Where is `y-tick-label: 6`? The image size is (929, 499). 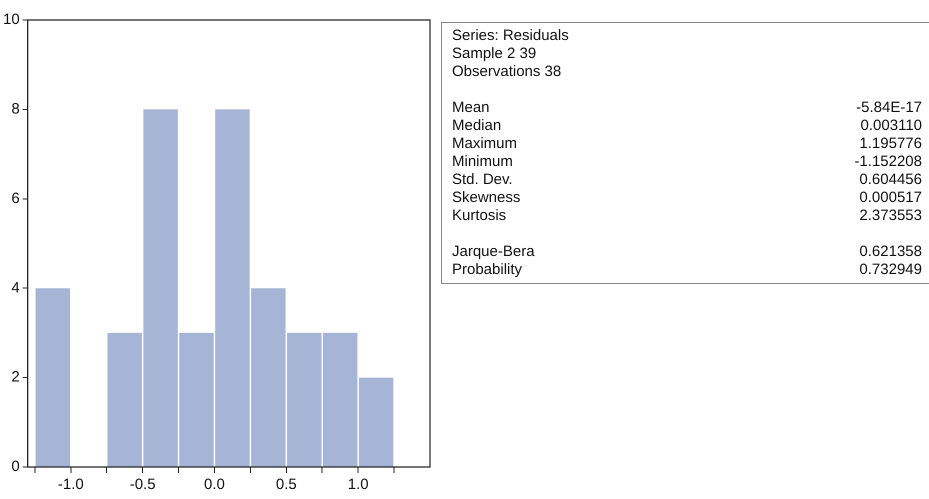 y-tick-label: 6 is located at coordinates (15, 198).